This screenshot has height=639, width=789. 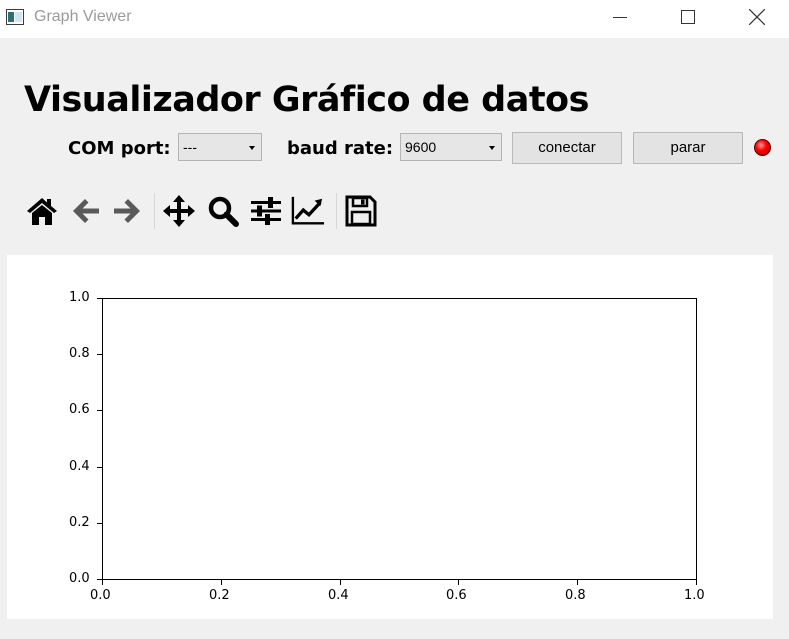 I want to click on y-tick-label: 0.8, so click(x=79, y=353).